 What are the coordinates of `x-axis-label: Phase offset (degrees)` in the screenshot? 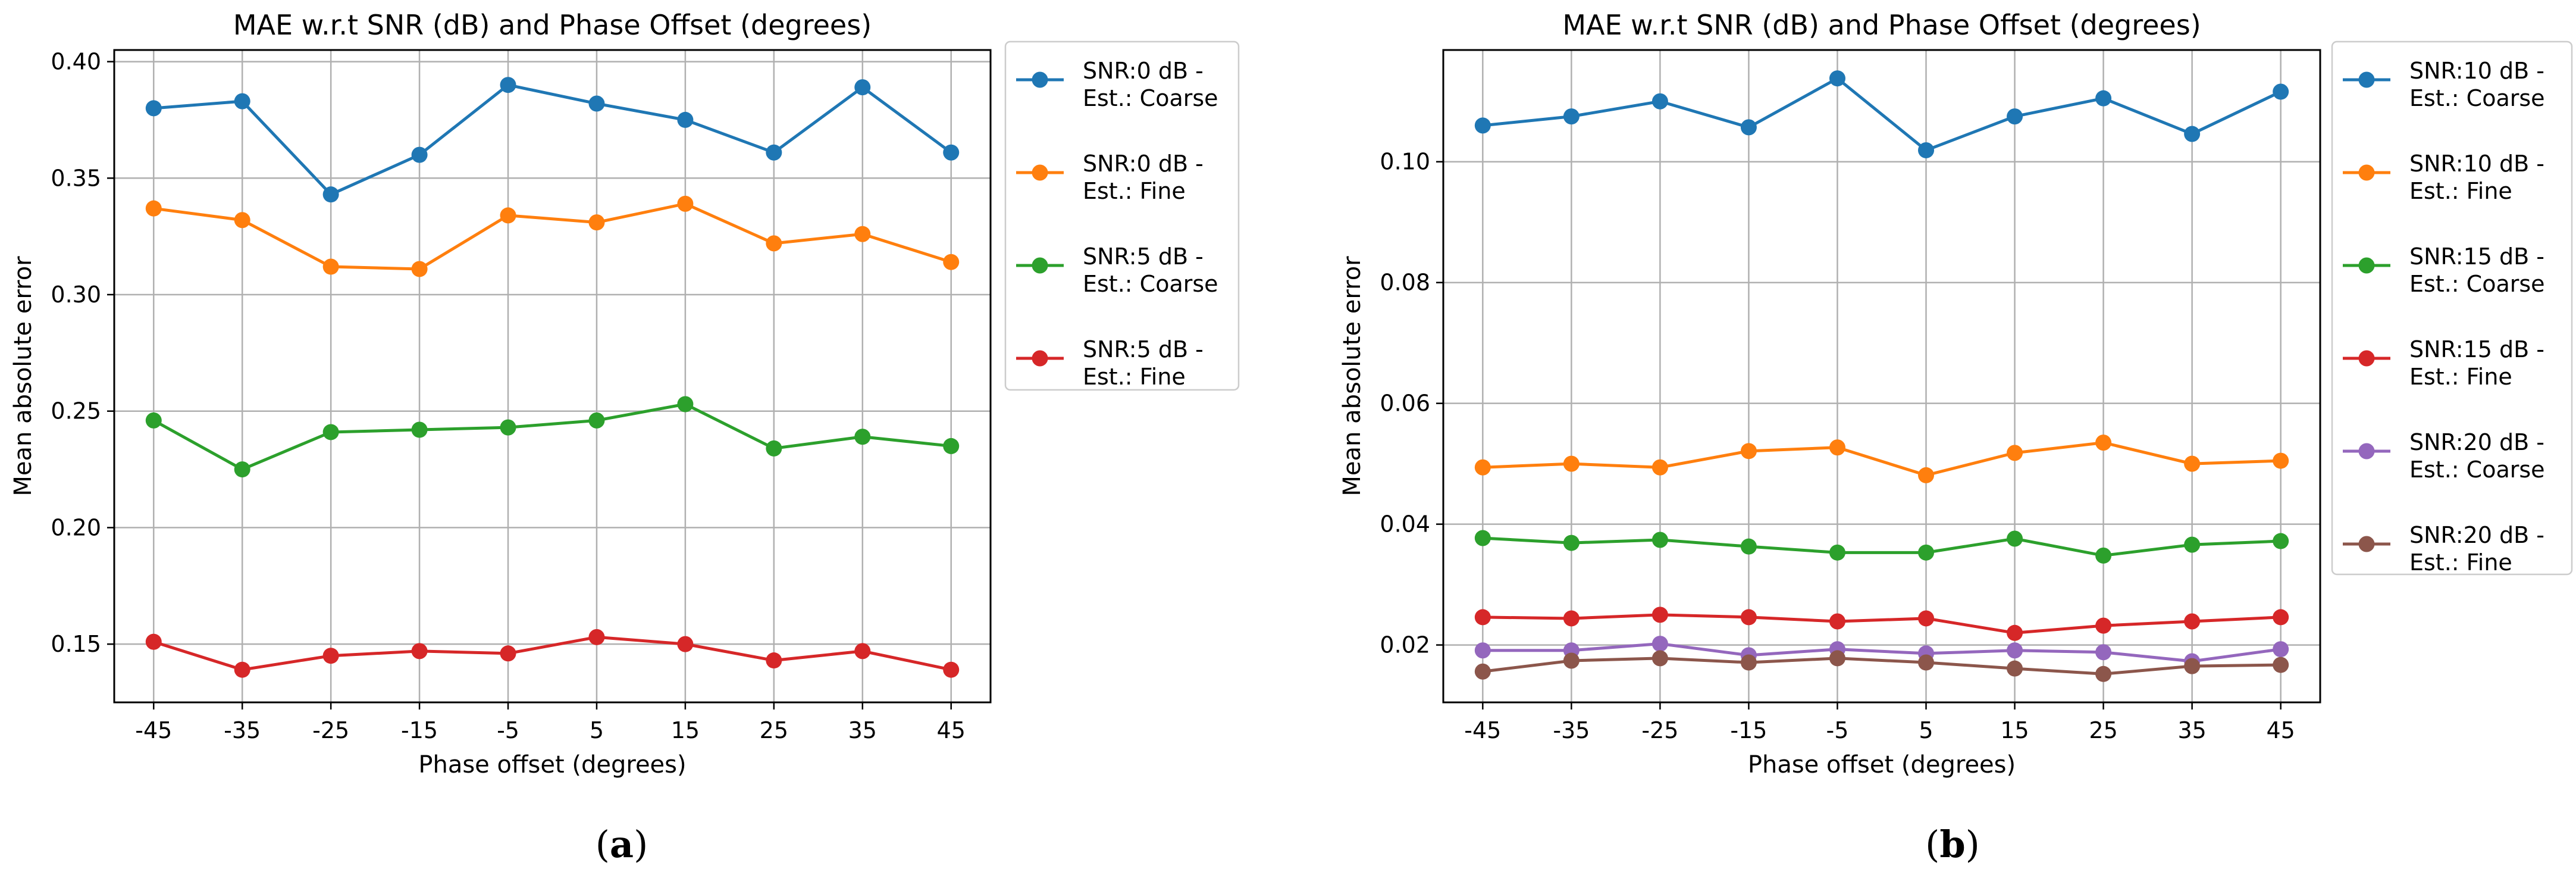 It's located at (1882, 765).